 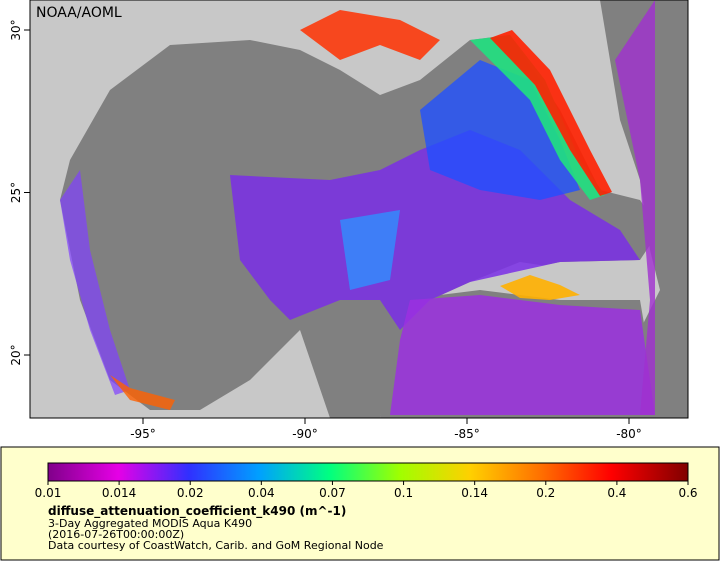 What do you see at coordinates (48, 493) in the screenshot?
I see `colorbar-tick-label: 0.01` at bounding box center [48, 493].